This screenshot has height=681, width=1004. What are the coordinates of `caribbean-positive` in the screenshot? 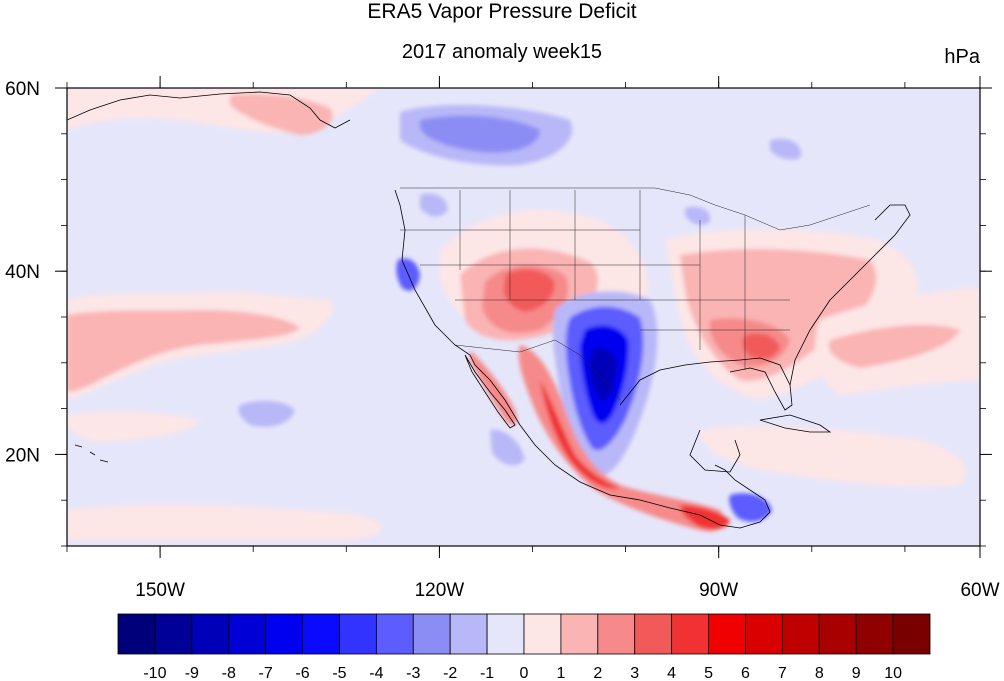 It's located at (833, 456).